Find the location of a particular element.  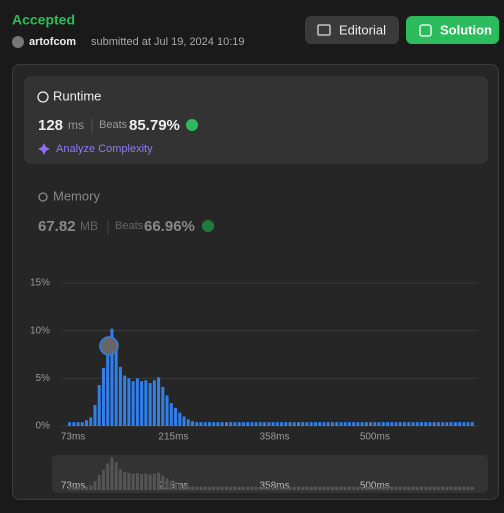

solution-button is located at coordinates (452, 30).